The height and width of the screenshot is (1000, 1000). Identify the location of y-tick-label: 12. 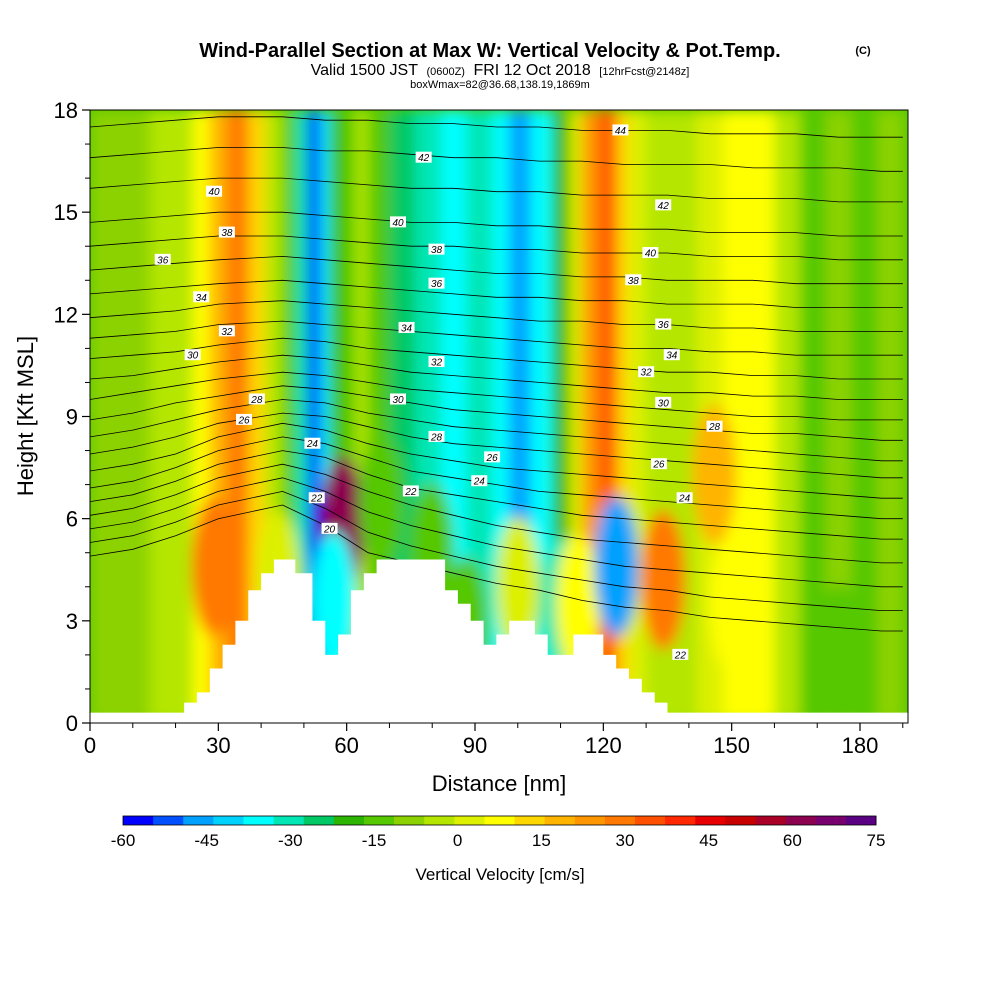
(66, 314).